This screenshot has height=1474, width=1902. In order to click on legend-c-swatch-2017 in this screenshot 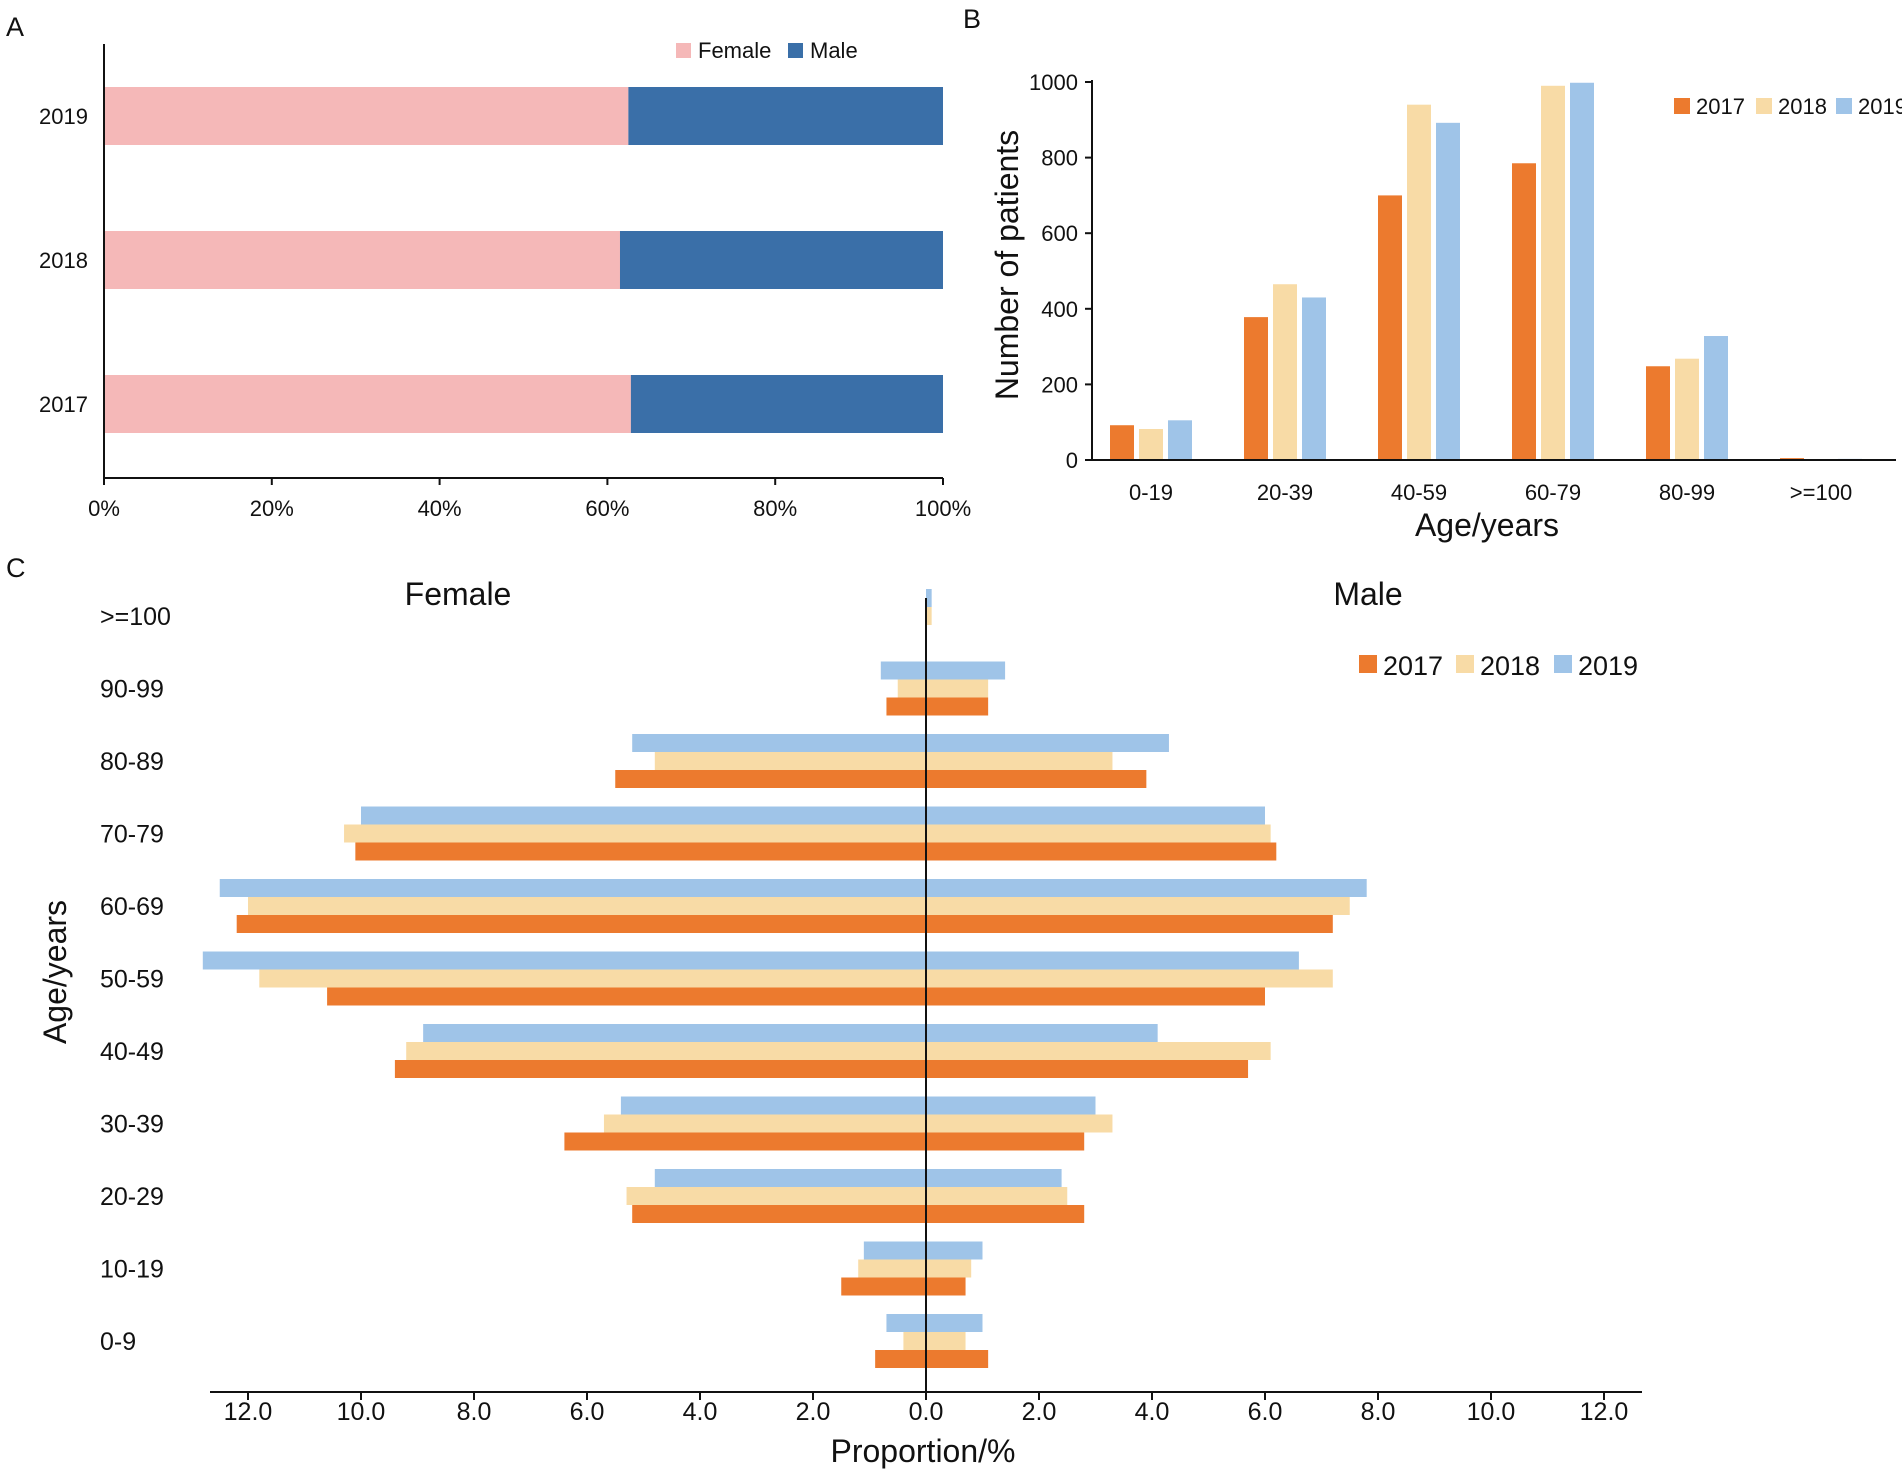, I will do `click(1368, 664)`.